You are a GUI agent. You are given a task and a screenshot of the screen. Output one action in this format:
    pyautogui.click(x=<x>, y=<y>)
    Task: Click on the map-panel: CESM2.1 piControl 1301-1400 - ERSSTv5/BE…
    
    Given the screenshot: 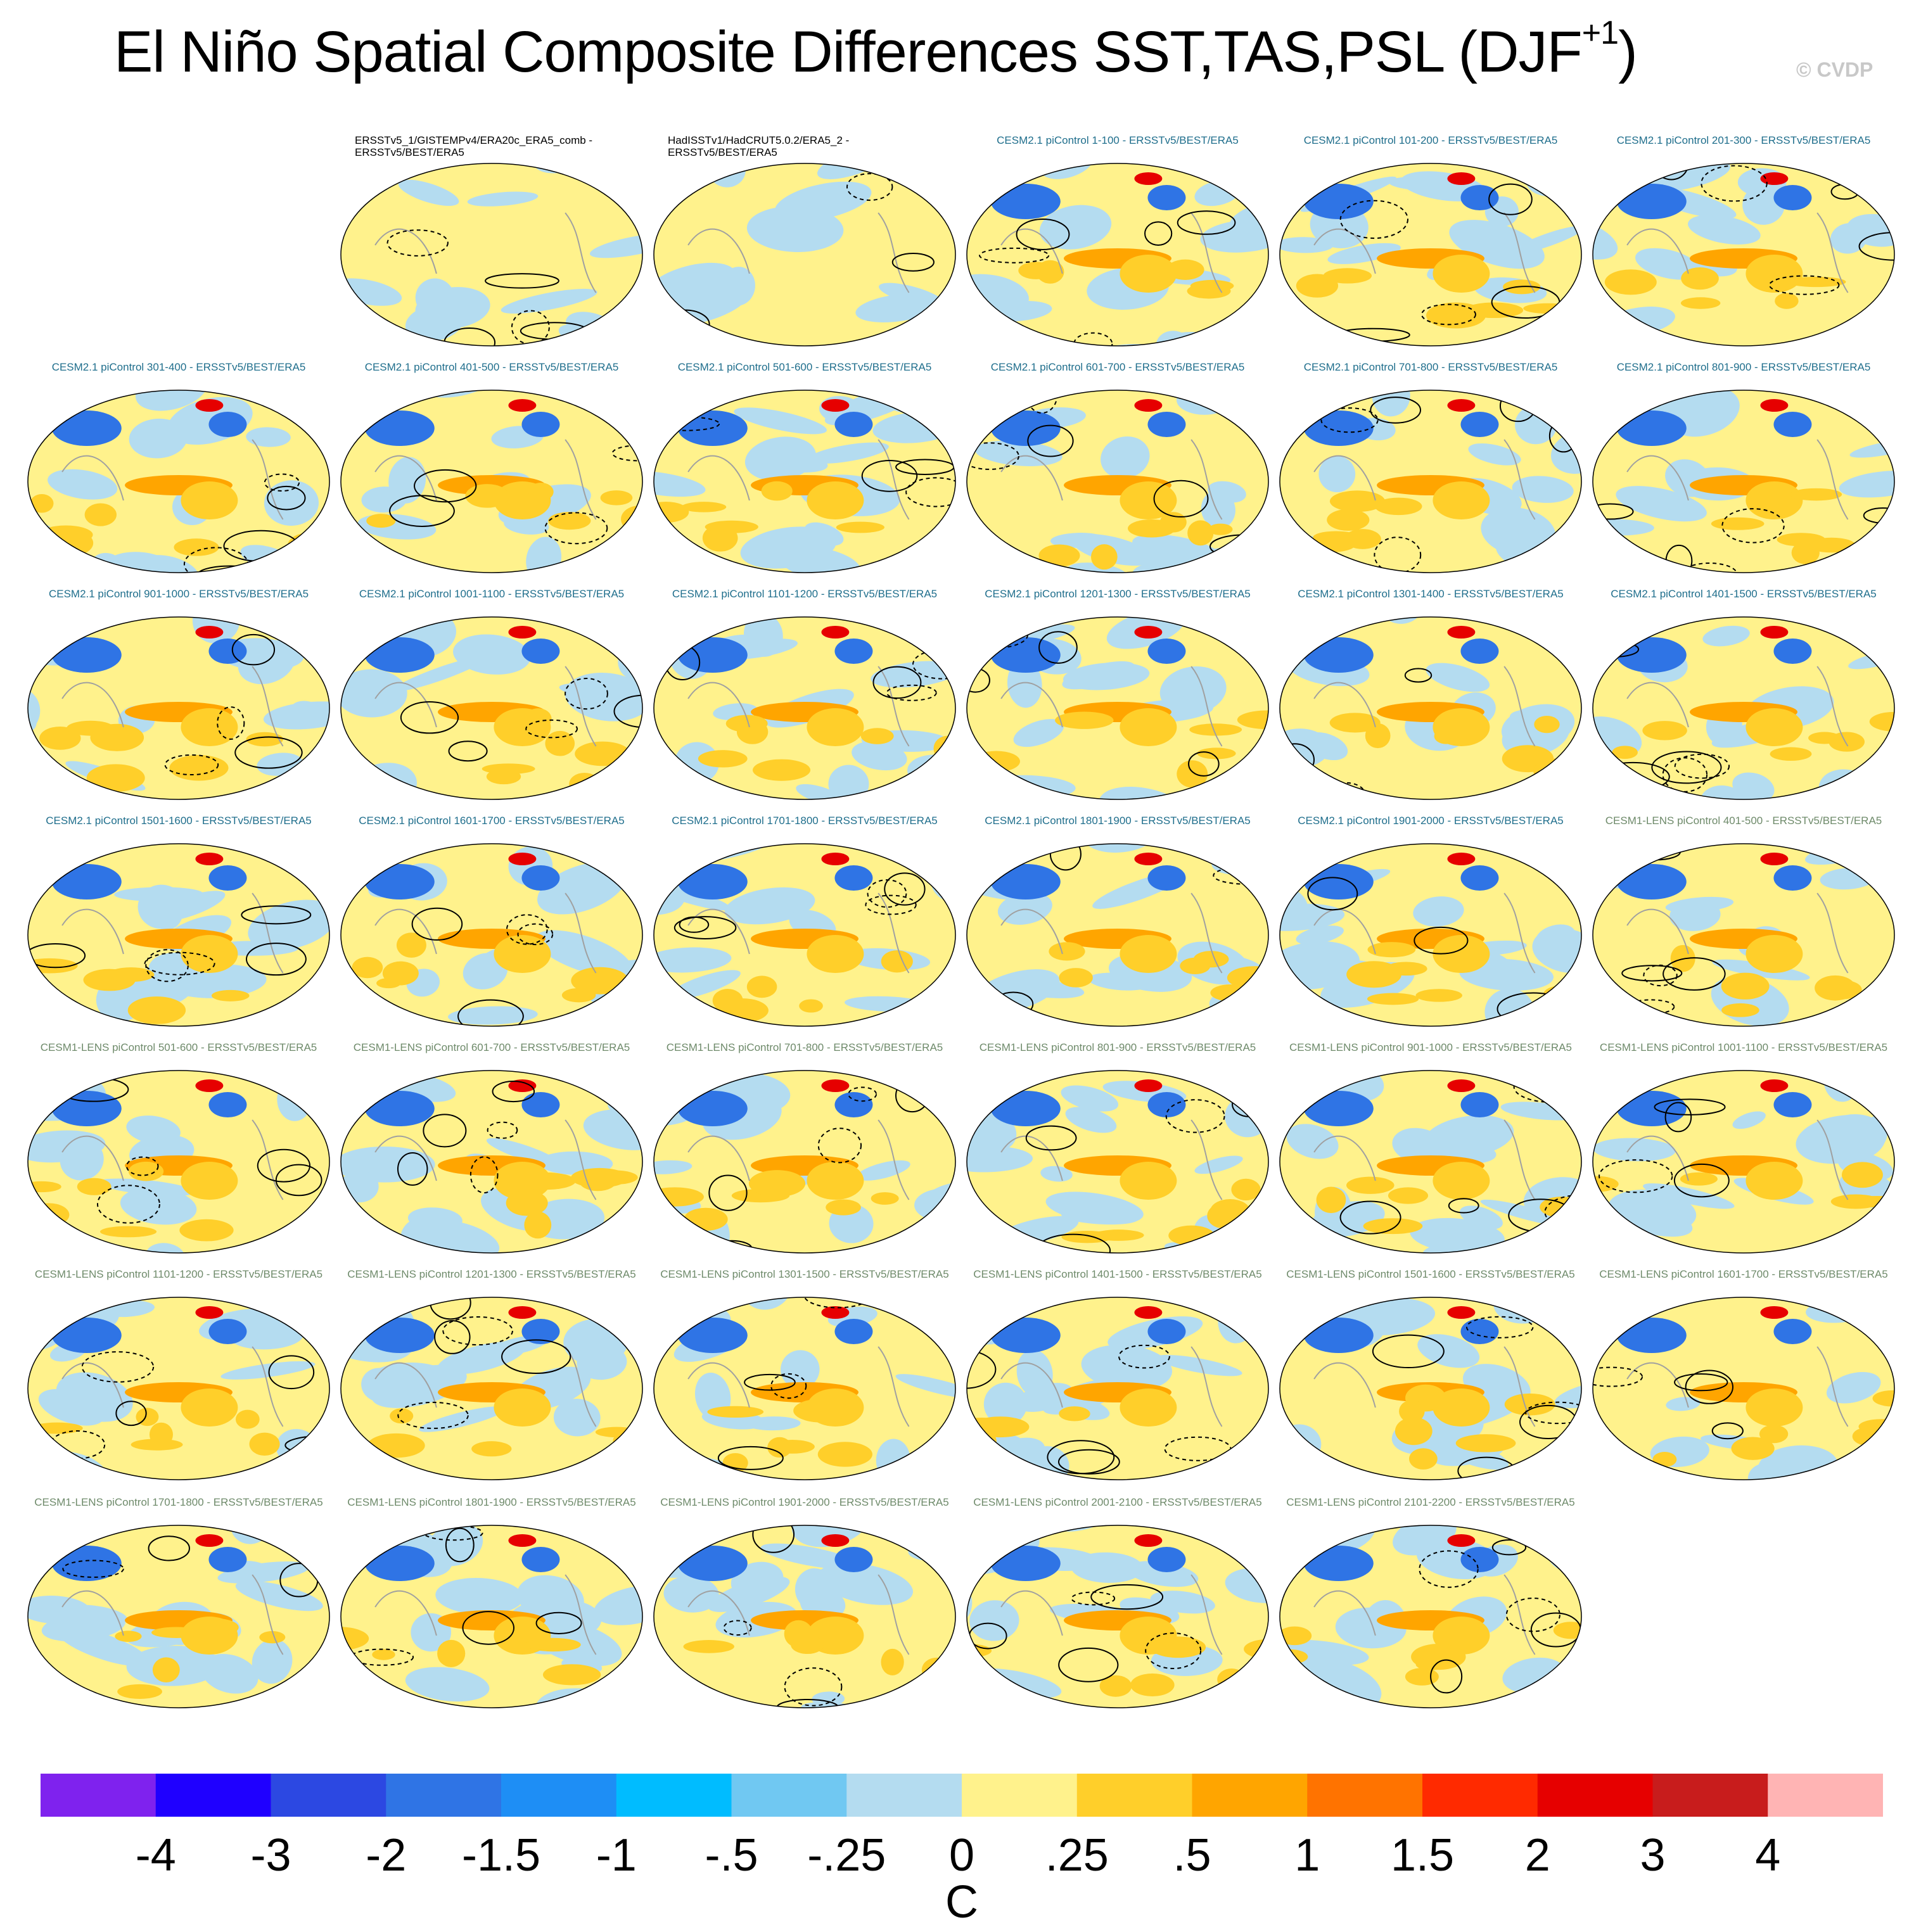 What is the action you would take?
    pyautogui.click(x=1430, y=694)
    